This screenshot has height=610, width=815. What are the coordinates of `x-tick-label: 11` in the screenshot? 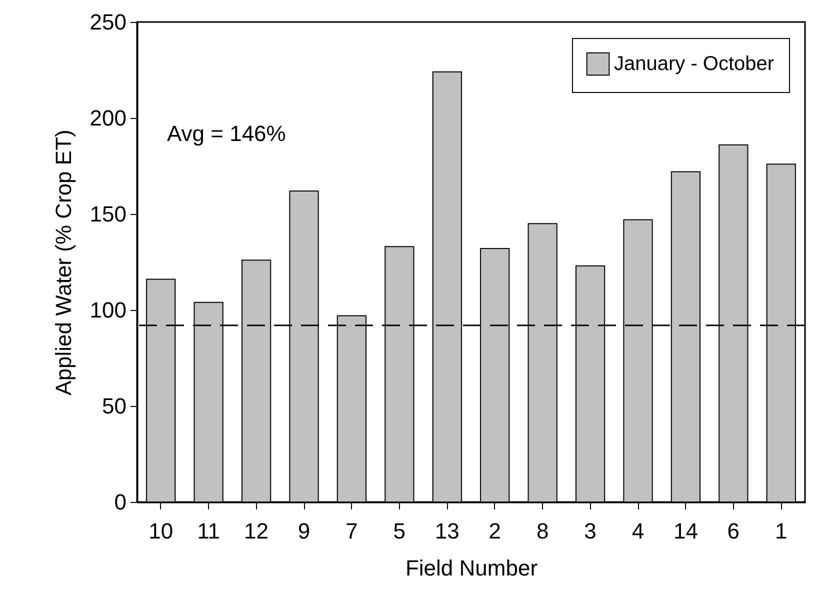 It's located at (208, 531).